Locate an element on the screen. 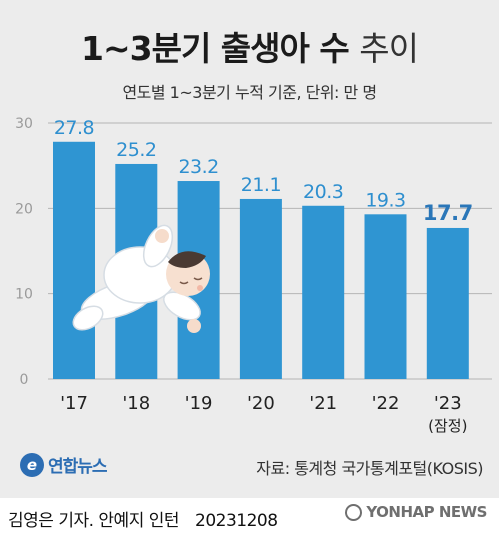  value-label: 21.1 is located at coordinates (261, 185).